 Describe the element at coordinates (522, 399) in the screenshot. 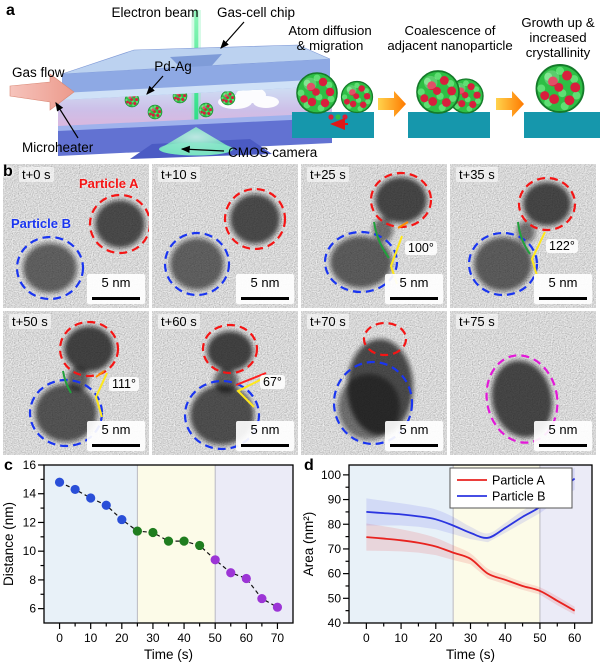

I see `merged-particle-outline` at that location.